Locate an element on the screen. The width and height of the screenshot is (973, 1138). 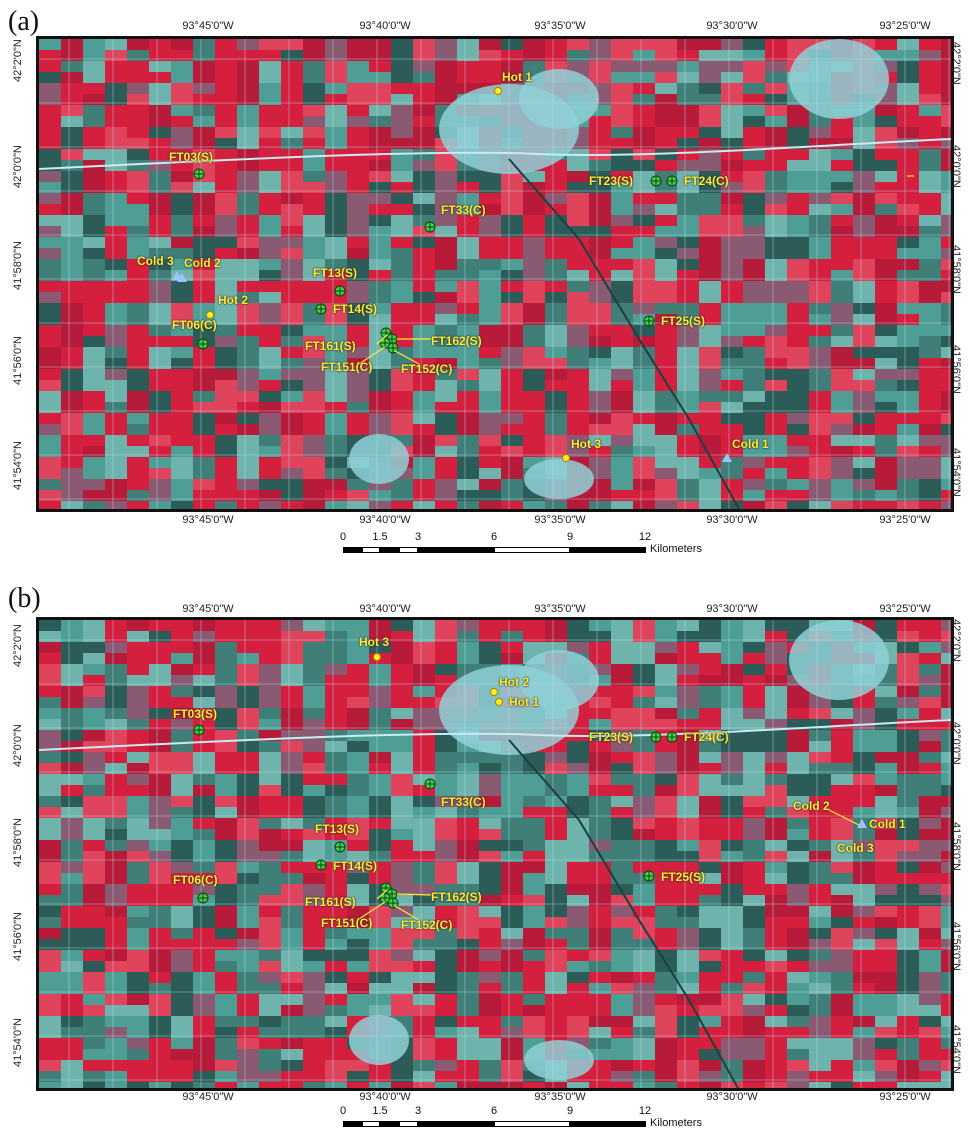
site-label: FT162(S) is located at coordinates (456, 897).